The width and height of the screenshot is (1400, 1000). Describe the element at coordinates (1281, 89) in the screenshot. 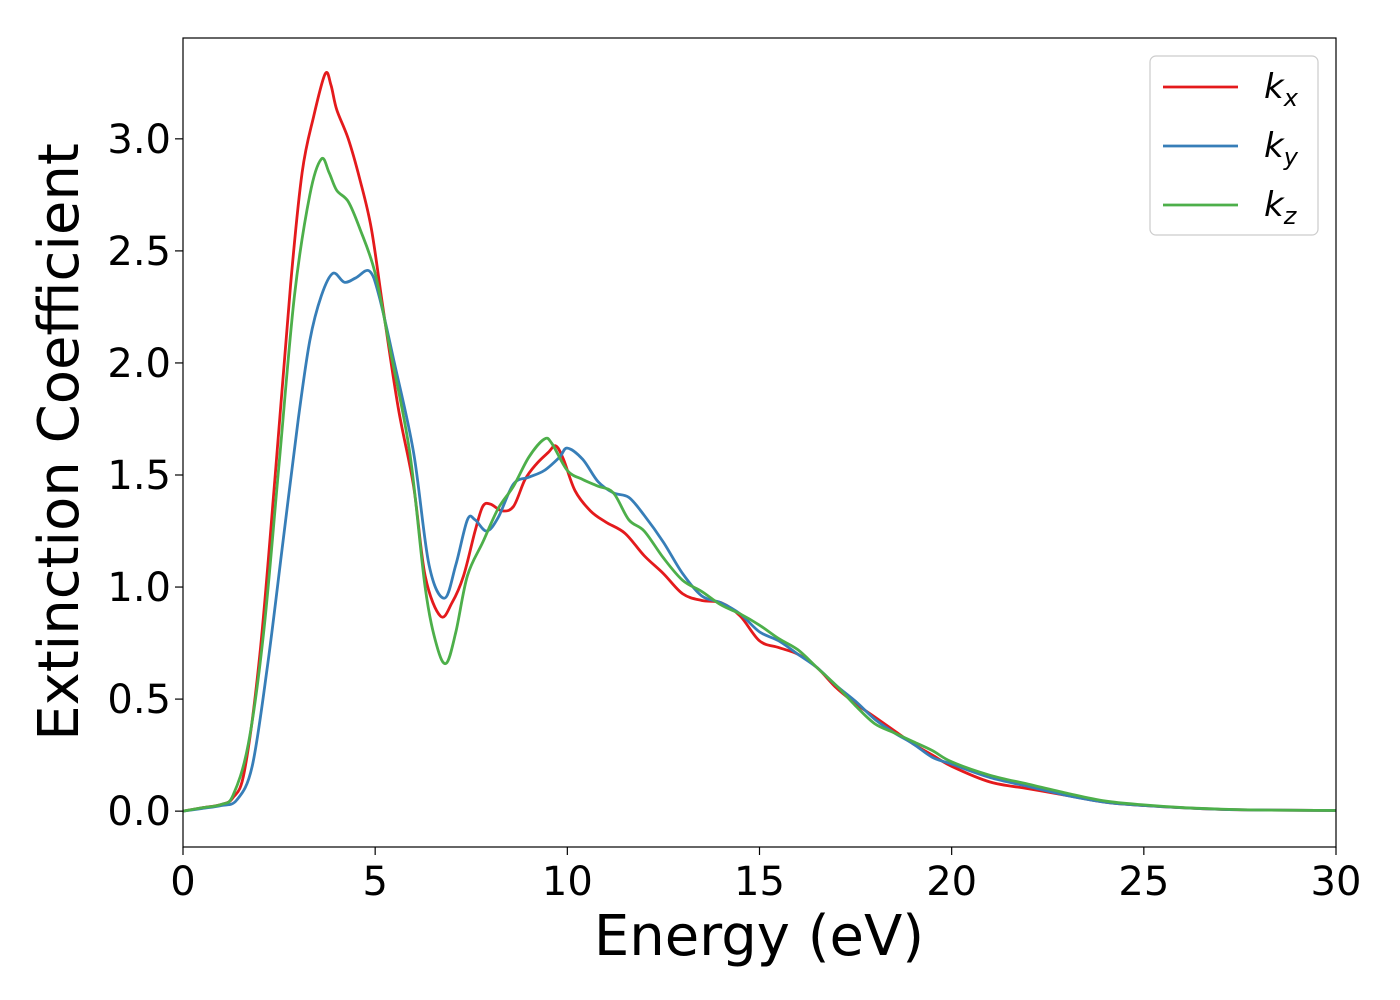

I see `legend-label-kx: kx` at that location.